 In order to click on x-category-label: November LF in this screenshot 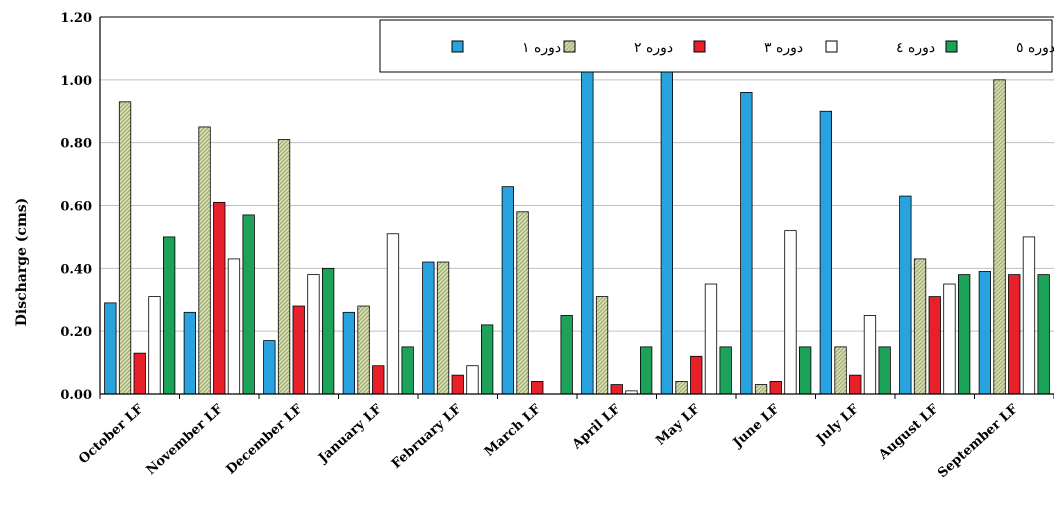, I will do `click(185, 439)`.